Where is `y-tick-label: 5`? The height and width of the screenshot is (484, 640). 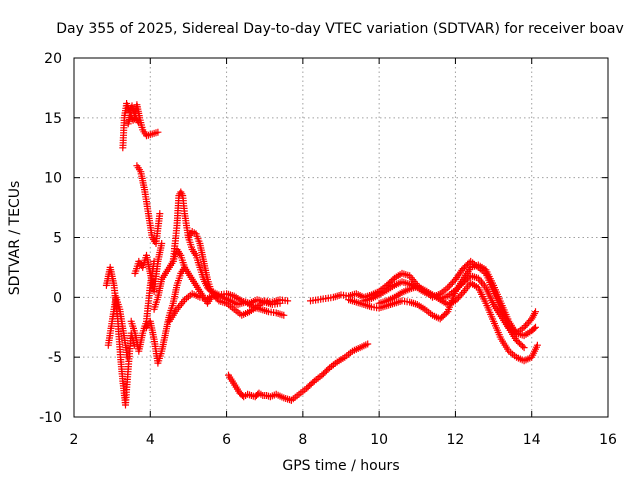
y-tick-label: 5 is located at coordinates (57, 239).